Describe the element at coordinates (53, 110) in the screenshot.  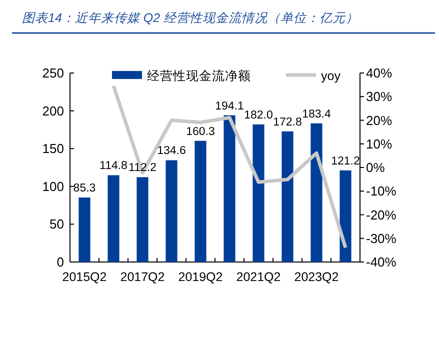
I see `y-tick-label: 200` at that location.